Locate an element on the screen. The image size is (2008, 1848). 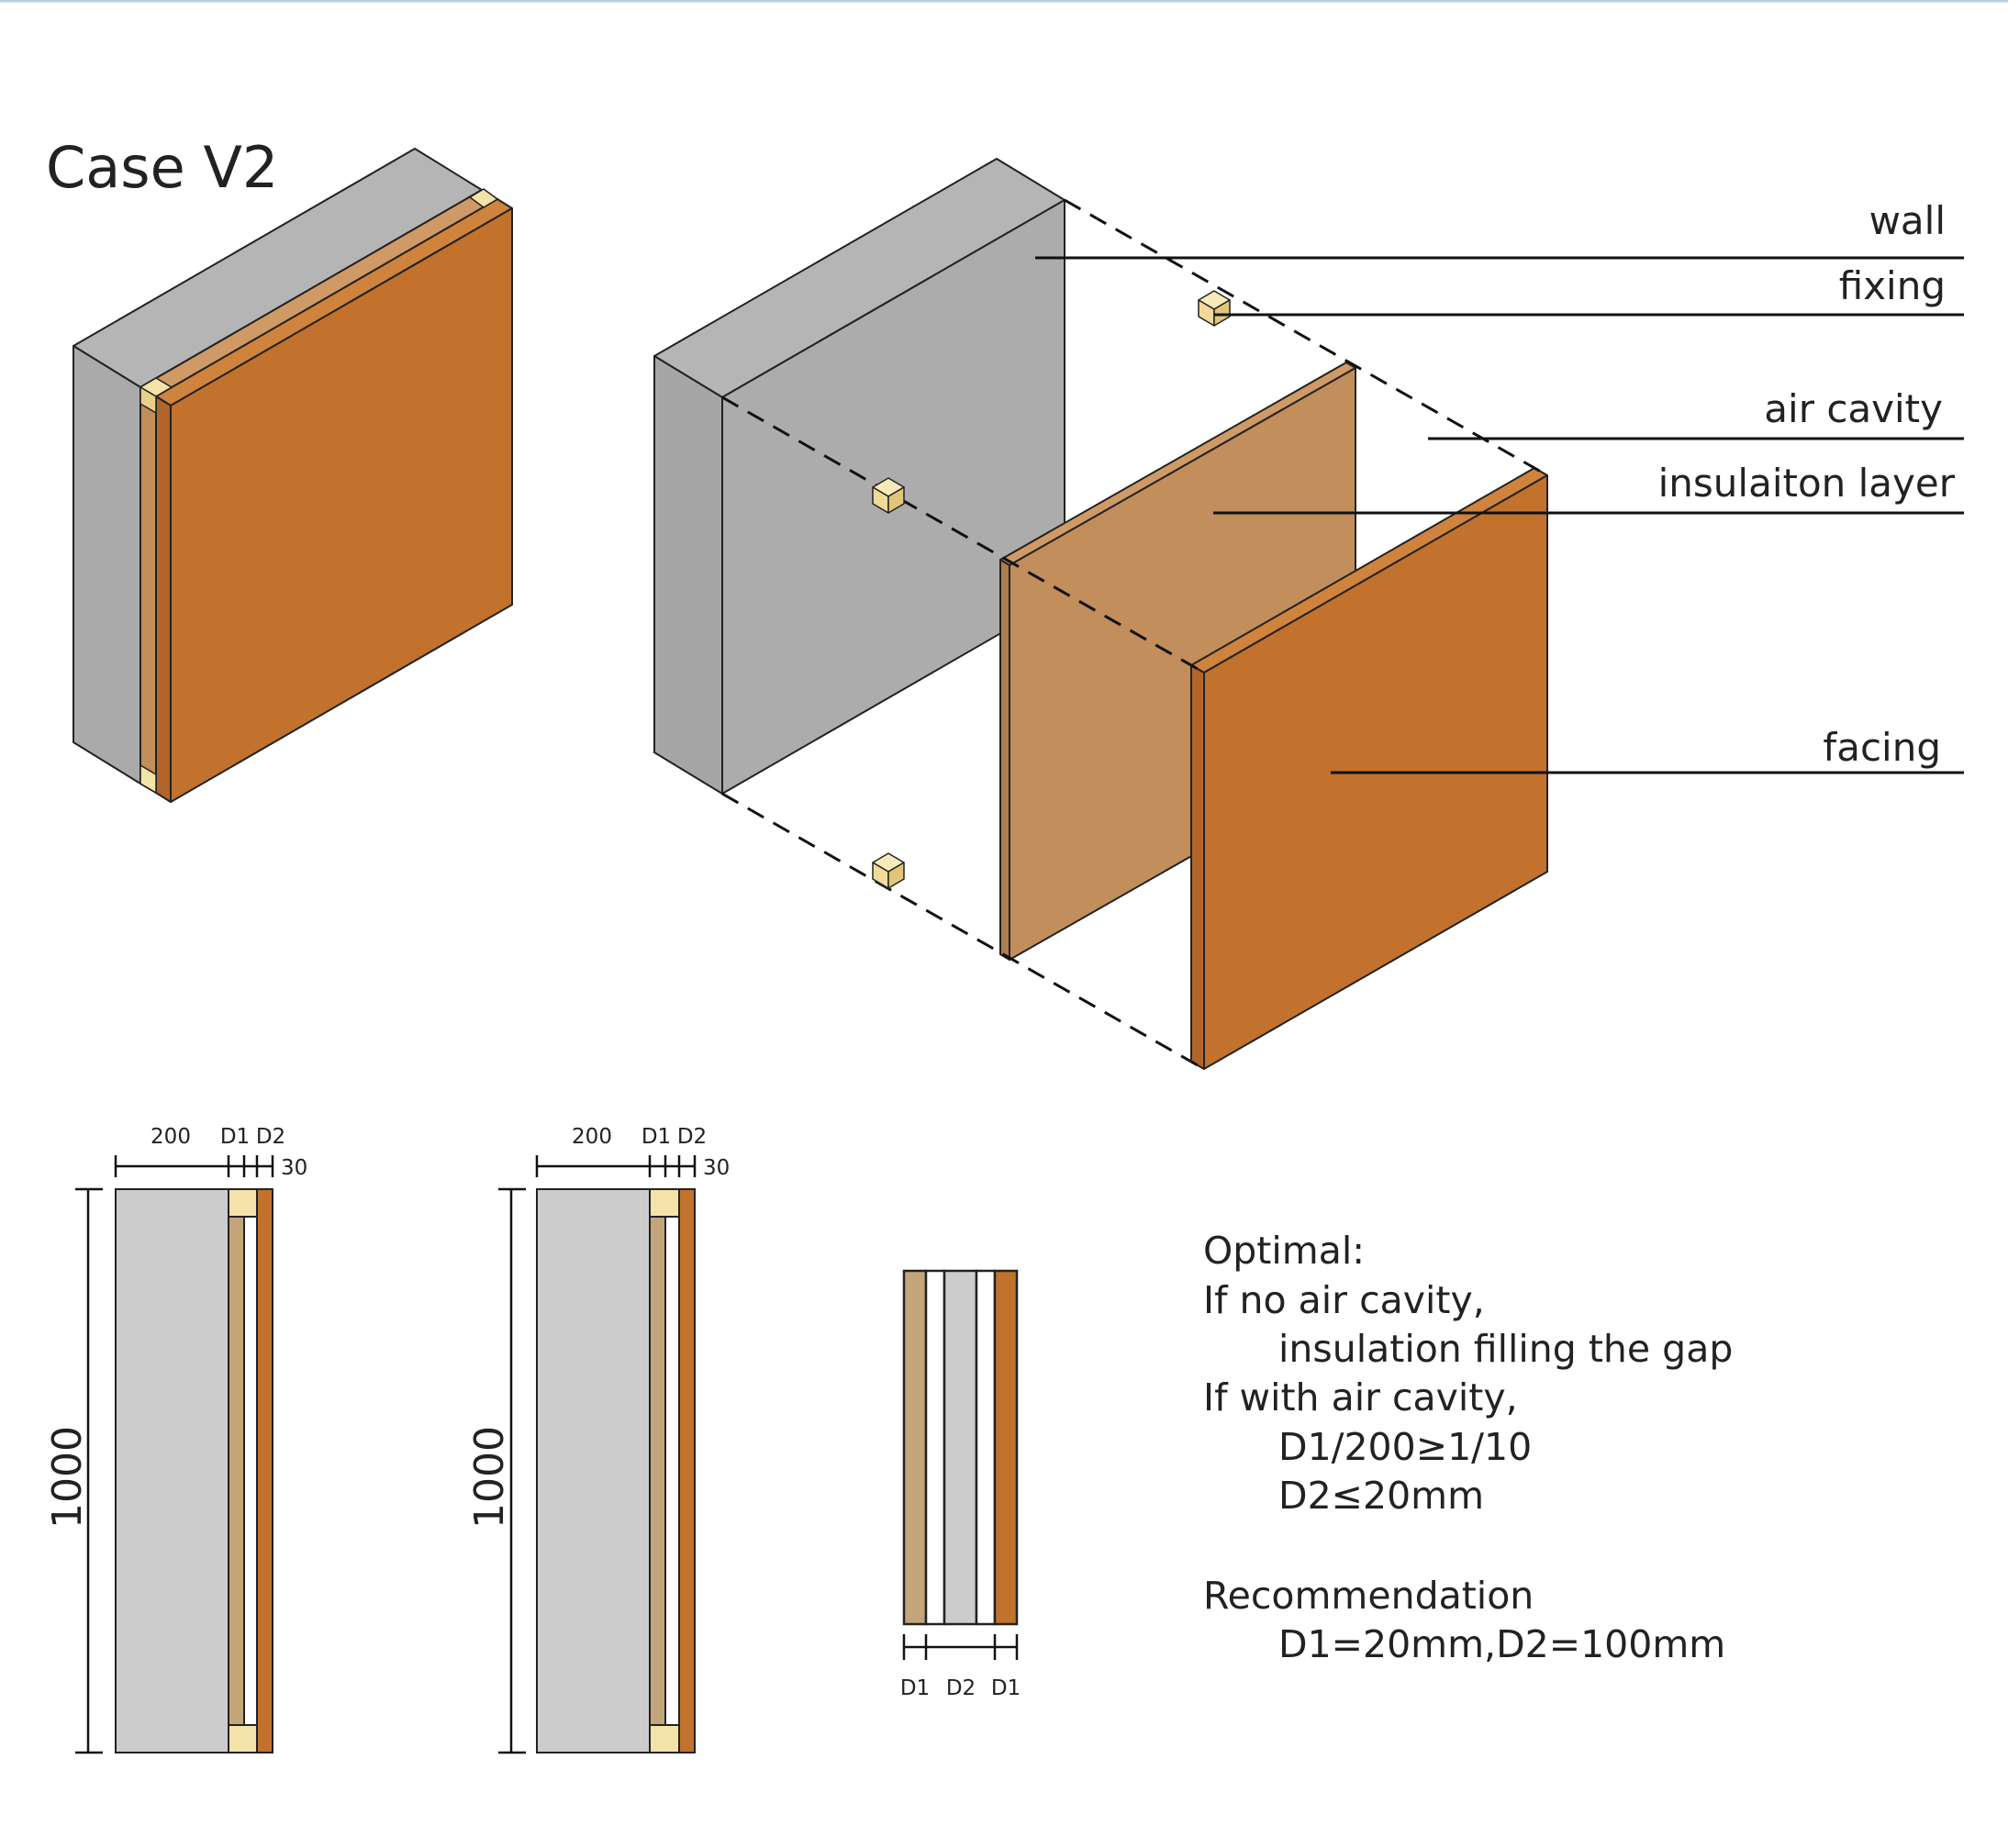
section-1: 200 D1 D2 30 1000 is located at coordinates (175, 1439).